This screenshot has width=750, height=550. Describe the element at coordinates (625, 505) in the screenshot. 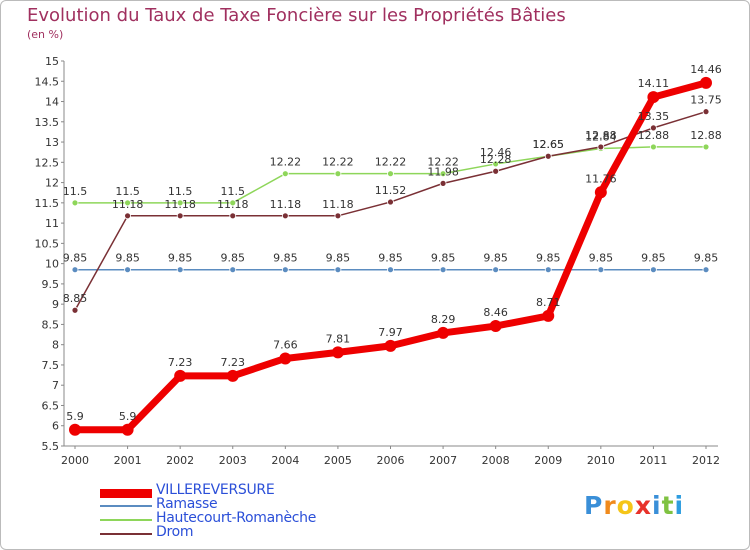

I see `logo-letter: o` at that location.